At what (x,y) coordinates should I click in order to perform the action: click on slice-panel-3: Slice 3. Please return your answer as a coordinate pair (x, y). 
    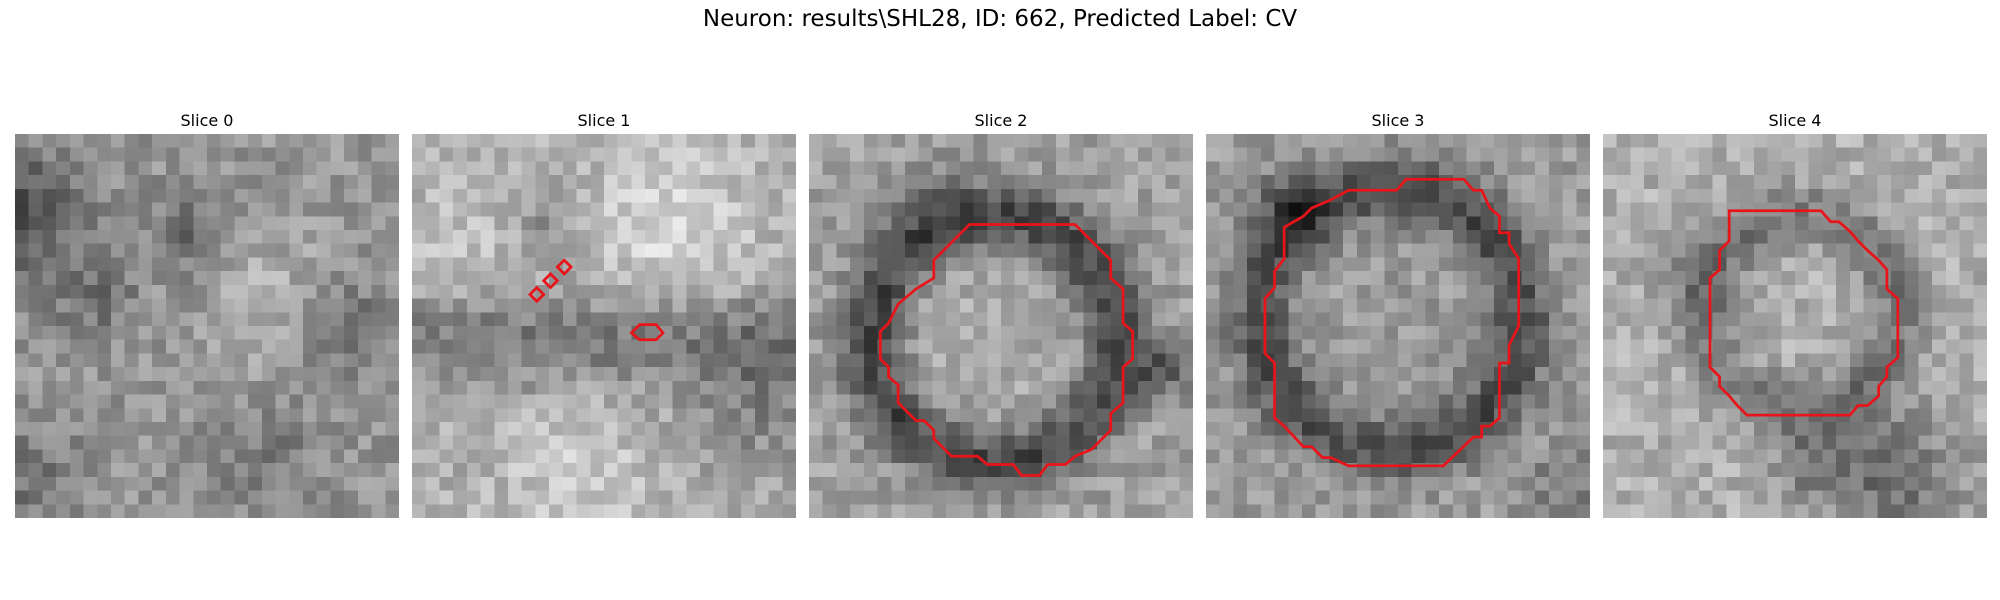
    Looking at the image, I should click on (1398, 313).